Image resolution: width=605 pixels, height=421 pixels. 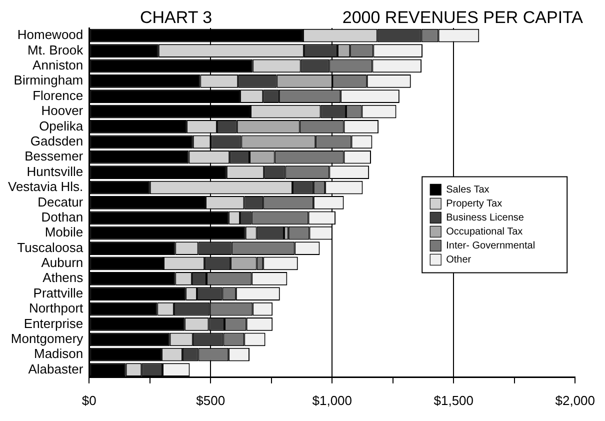 I want to click on y-tick-label: Northport, so click(x=56, y=308).